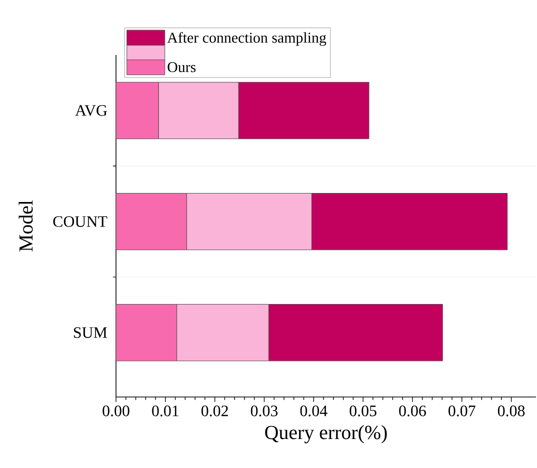 This screenshot has height=468, width=537. Describe the element at coordinates (326, 434) in the screenshot. I see `x-axis-title: Query error(%)` at that location.